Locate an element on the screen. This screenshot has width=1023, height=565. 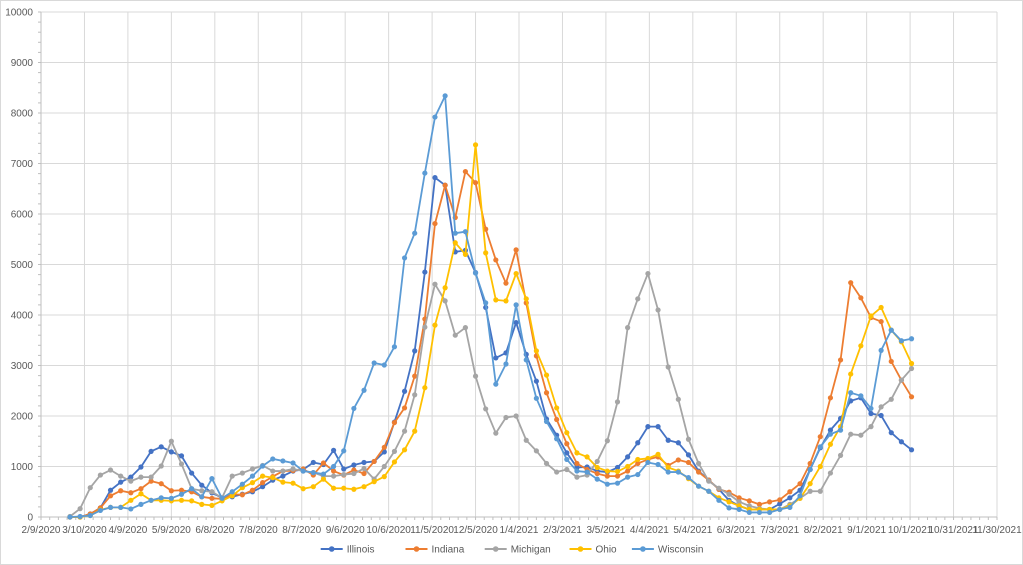
legend-label: Illinois is located at coordinates (361, 550).